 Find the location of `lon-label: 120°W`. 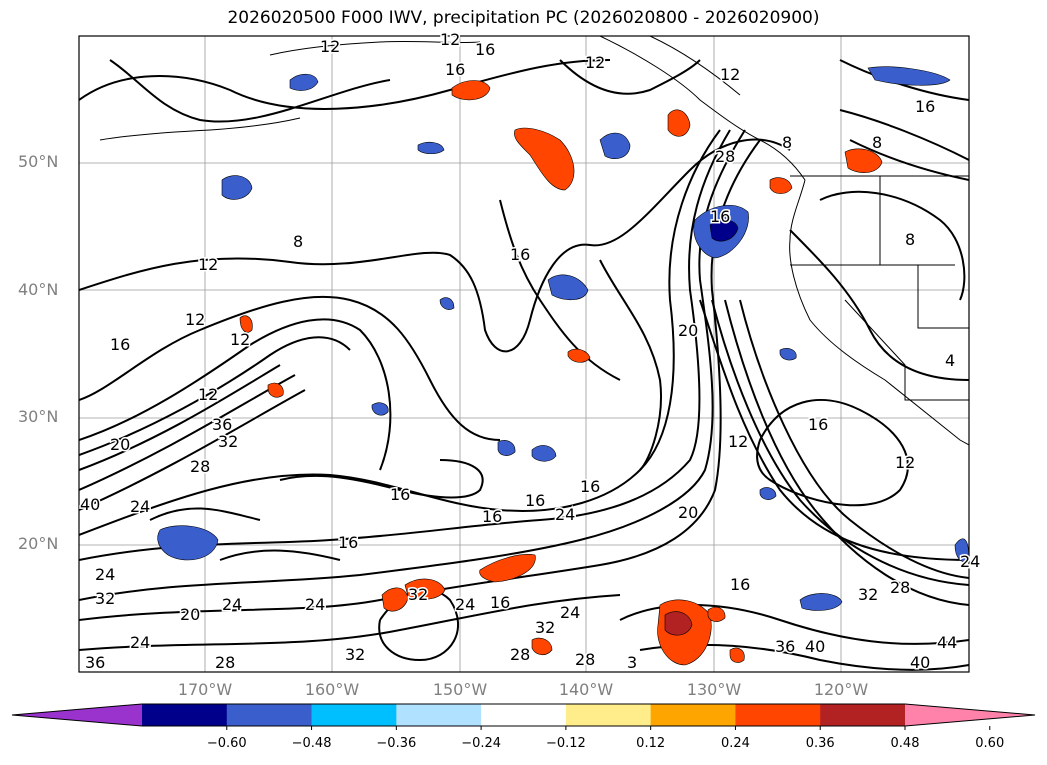

lon-label: 120°W is located at coordinates (841, 689).